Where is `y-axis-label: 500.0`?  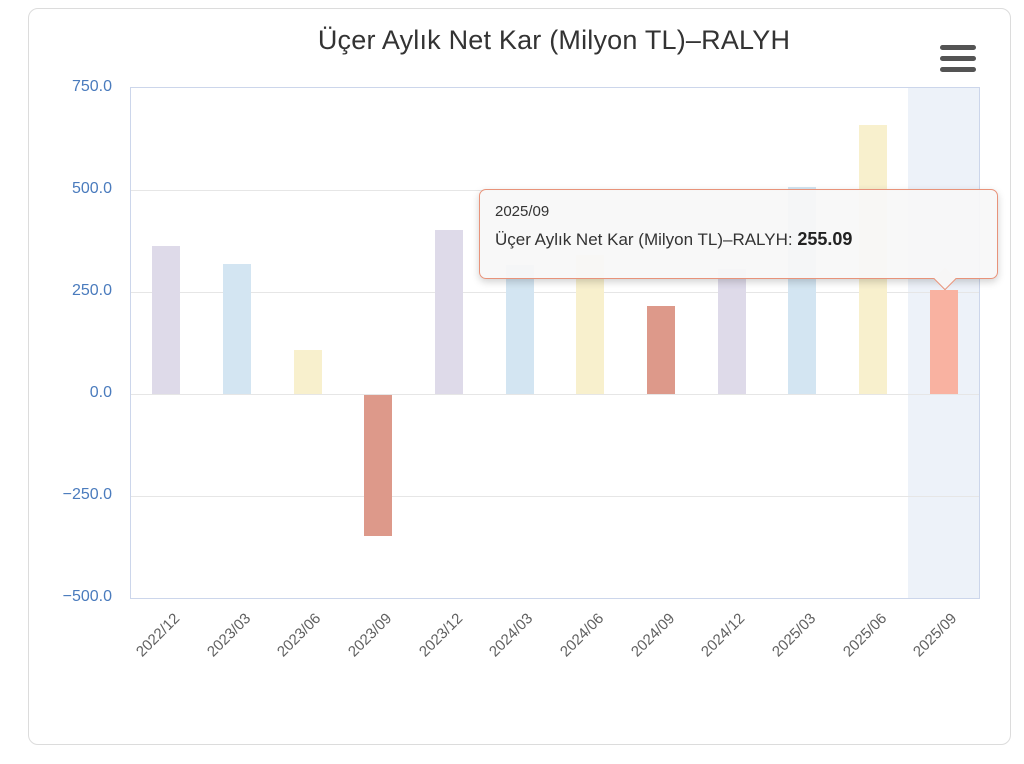
y-axis-label: 500.0 is located at coordinates (91, 188).